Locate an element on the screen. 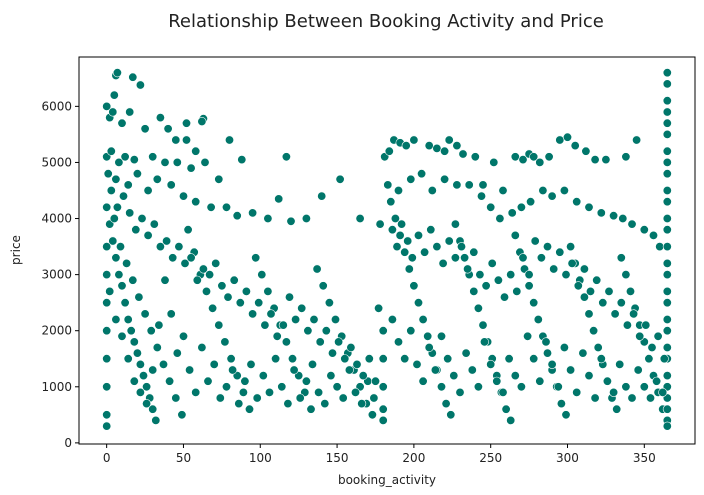 This screenshot has height=495, width=704. x-tick-label: 0 is located at coordinates (107, 458).